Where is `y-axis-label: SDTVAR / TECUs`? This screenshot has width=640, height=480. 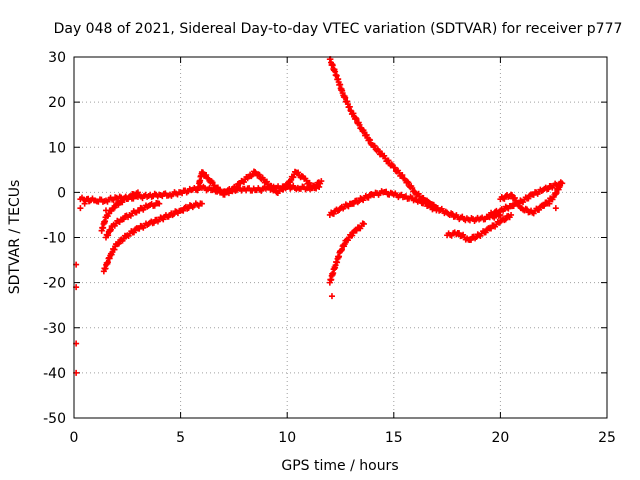 y-axis-label: SDTVAR / TECUs is located at coordinates (15, 237).